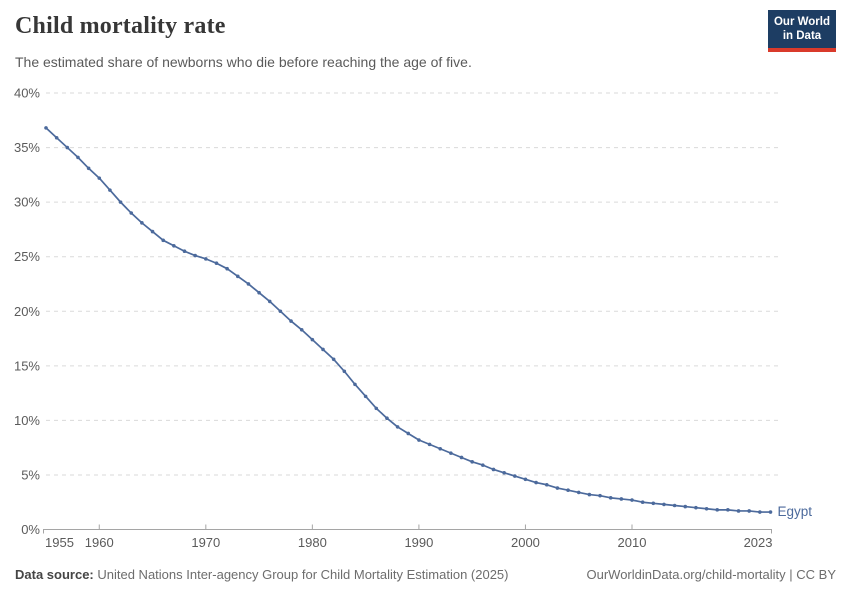 This screenshot has width=850, height=600. What do you see at coordinates (27, 365) in the screenshot?
I see `y-tick-label: 15%` at bounding box center [27, 365].